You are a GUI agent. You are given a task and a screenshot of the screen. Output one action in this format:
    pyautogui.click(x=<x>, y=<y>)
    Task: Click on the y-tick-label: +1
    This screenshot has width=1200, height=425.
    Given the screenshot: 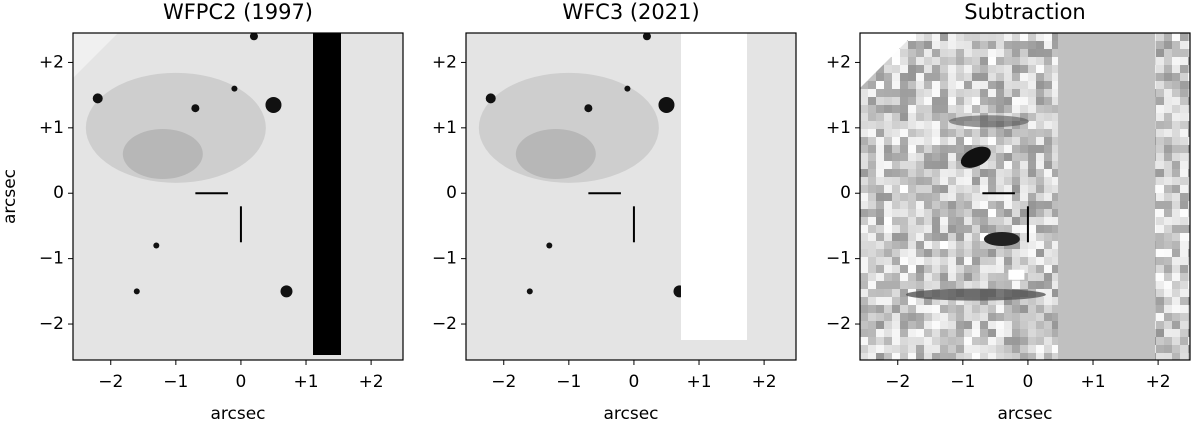 What is the action you would take?
    pyautogui.click(x=444, y=128)
    